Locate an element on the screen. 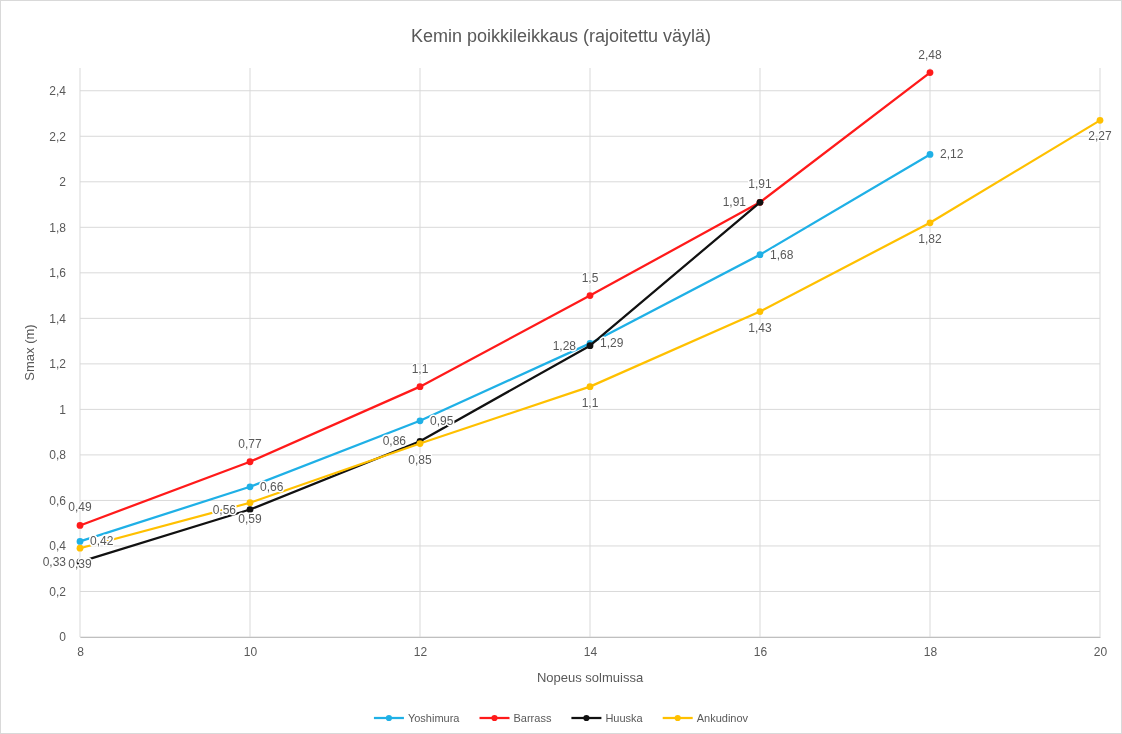 Image resolution: width=1122 pixels, height=734 pixels. chart-title: Kemin poikkileikkaus (rajoitettu väylä) is located at coordinates (561, 36).